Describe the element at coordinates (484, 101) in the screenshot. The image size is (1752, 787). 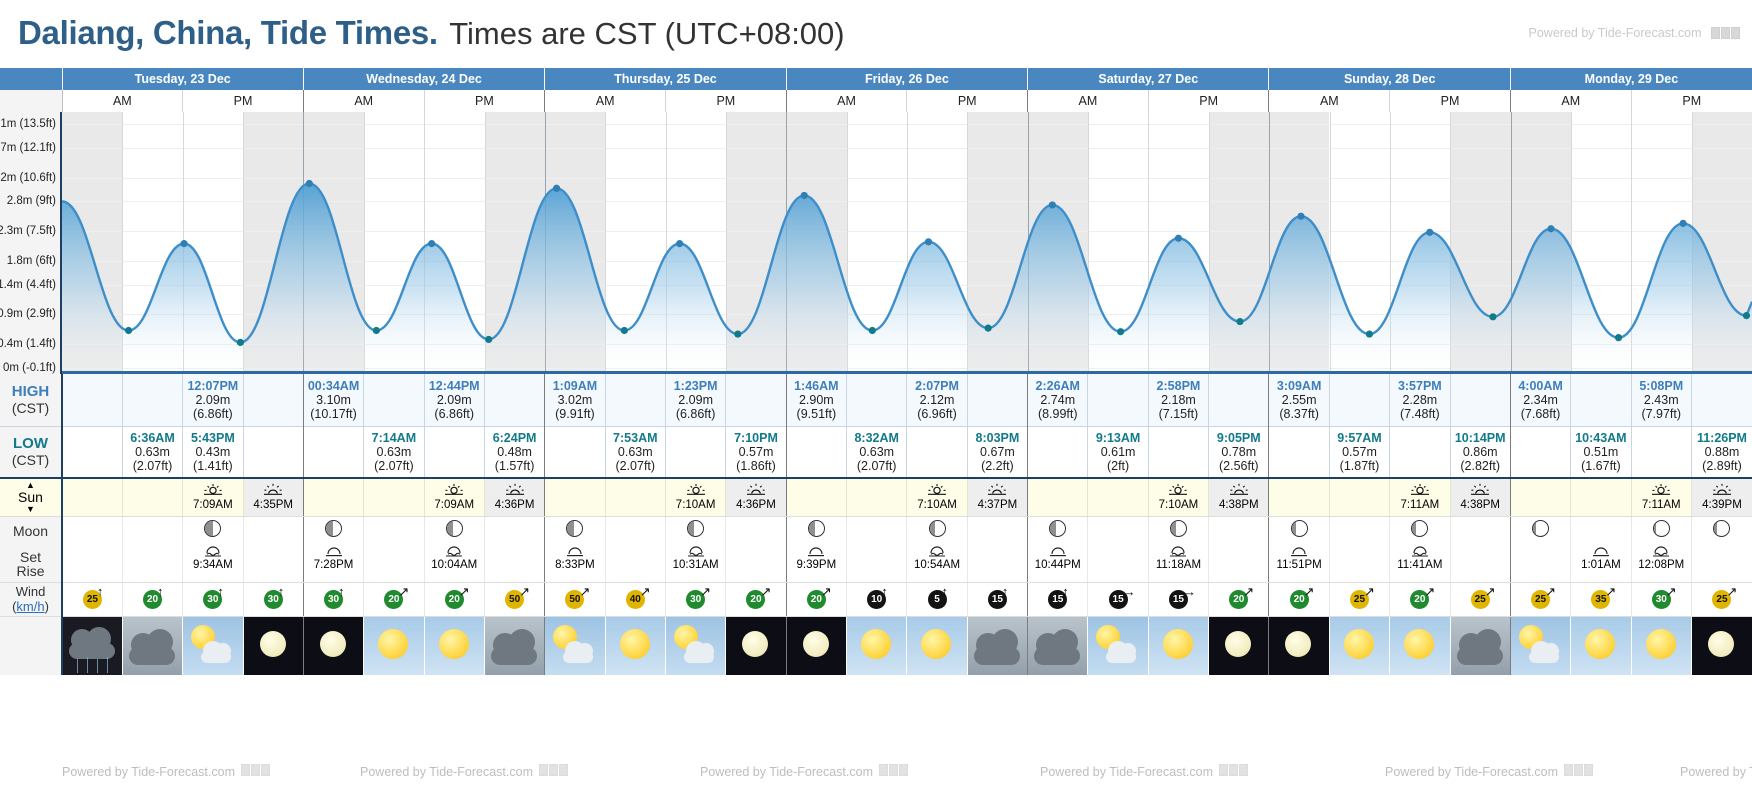
I see `ampm-cell-pm-1: PM` at that location.